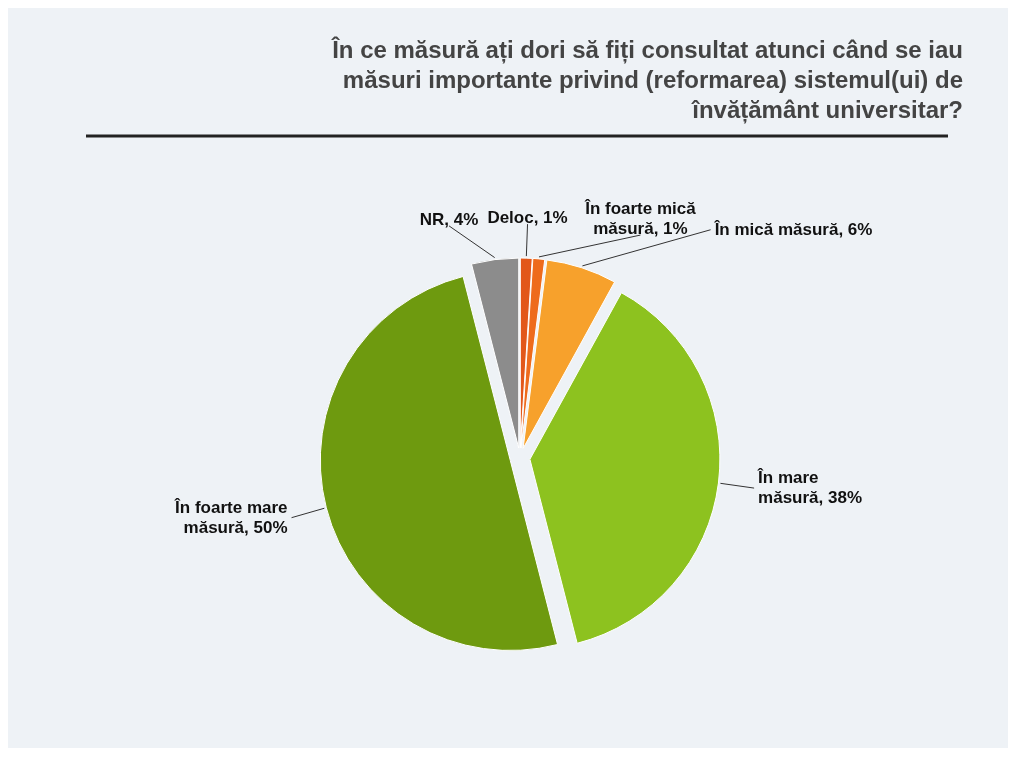  Describe the element at coordinates (810, 488) in the screenshot. I see `slice-label: În mare măsură, 38%` at that location.